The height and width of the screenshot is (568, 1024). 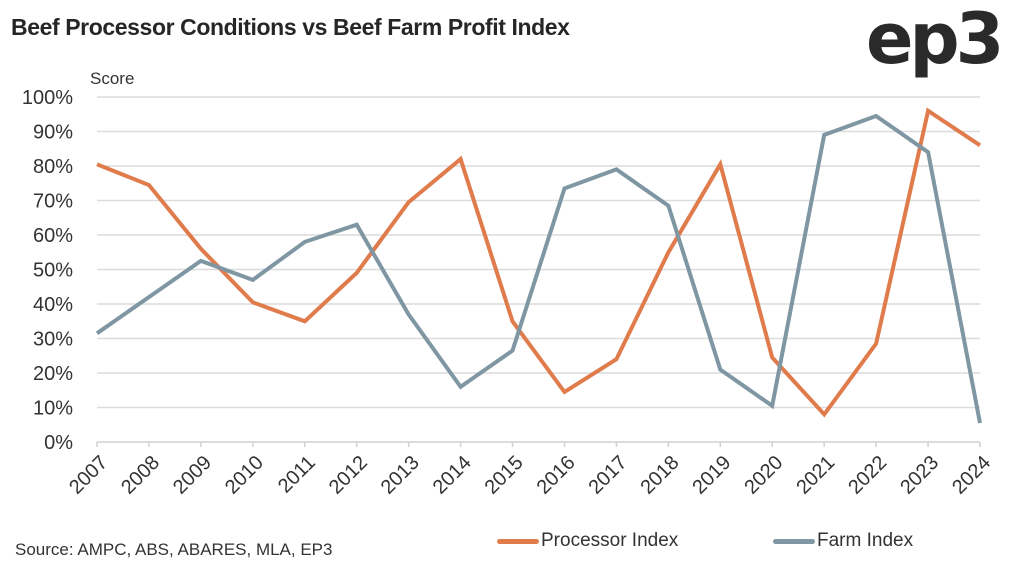 I want to click on x-tick-label: 2023, so click(x=919, y=475).